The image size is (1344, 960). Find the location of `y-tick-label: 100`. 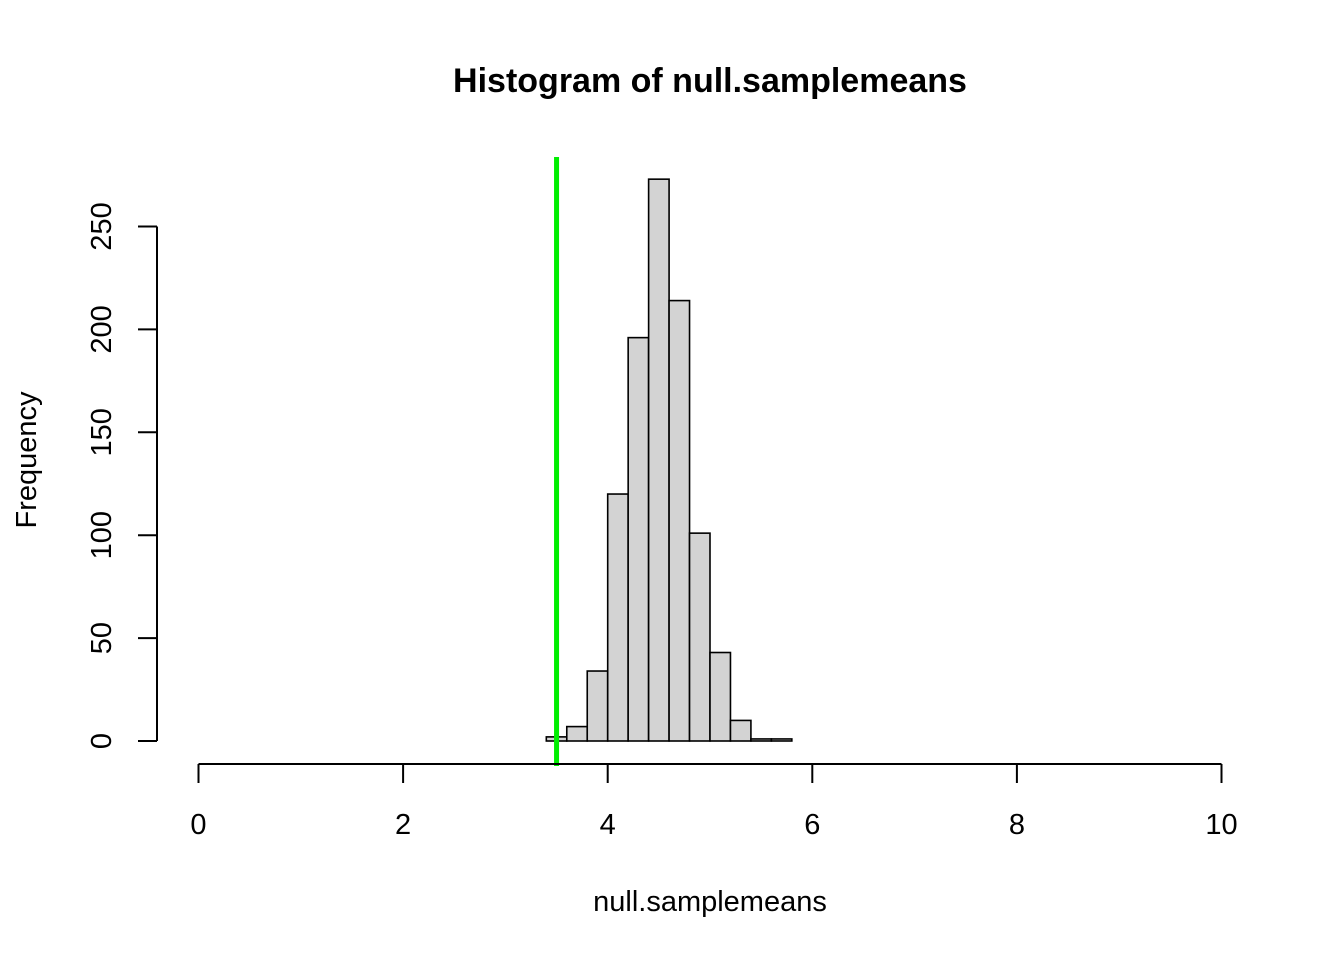

y-tick-label: 100 is located at coordinates (102, 535).